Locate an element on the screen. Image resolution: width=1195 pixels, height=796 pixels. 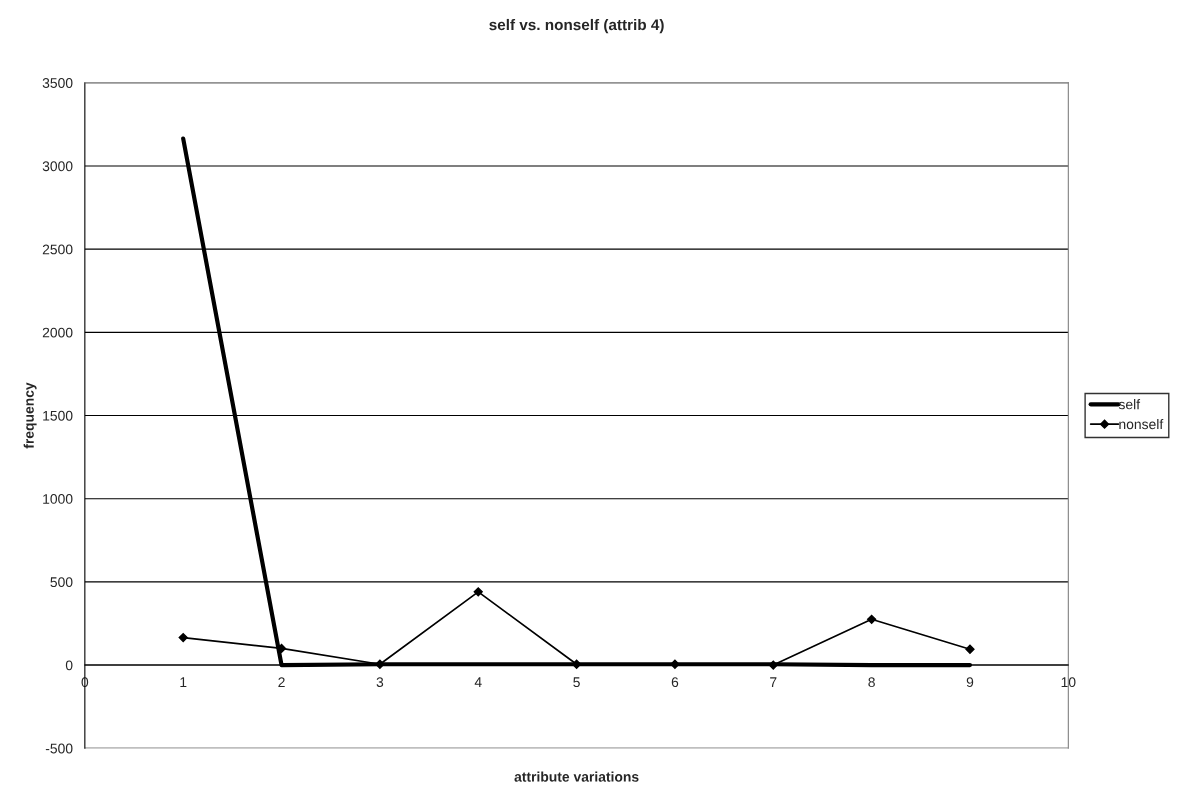
x-tick-label: 6 is located at coordinates (675, 682).